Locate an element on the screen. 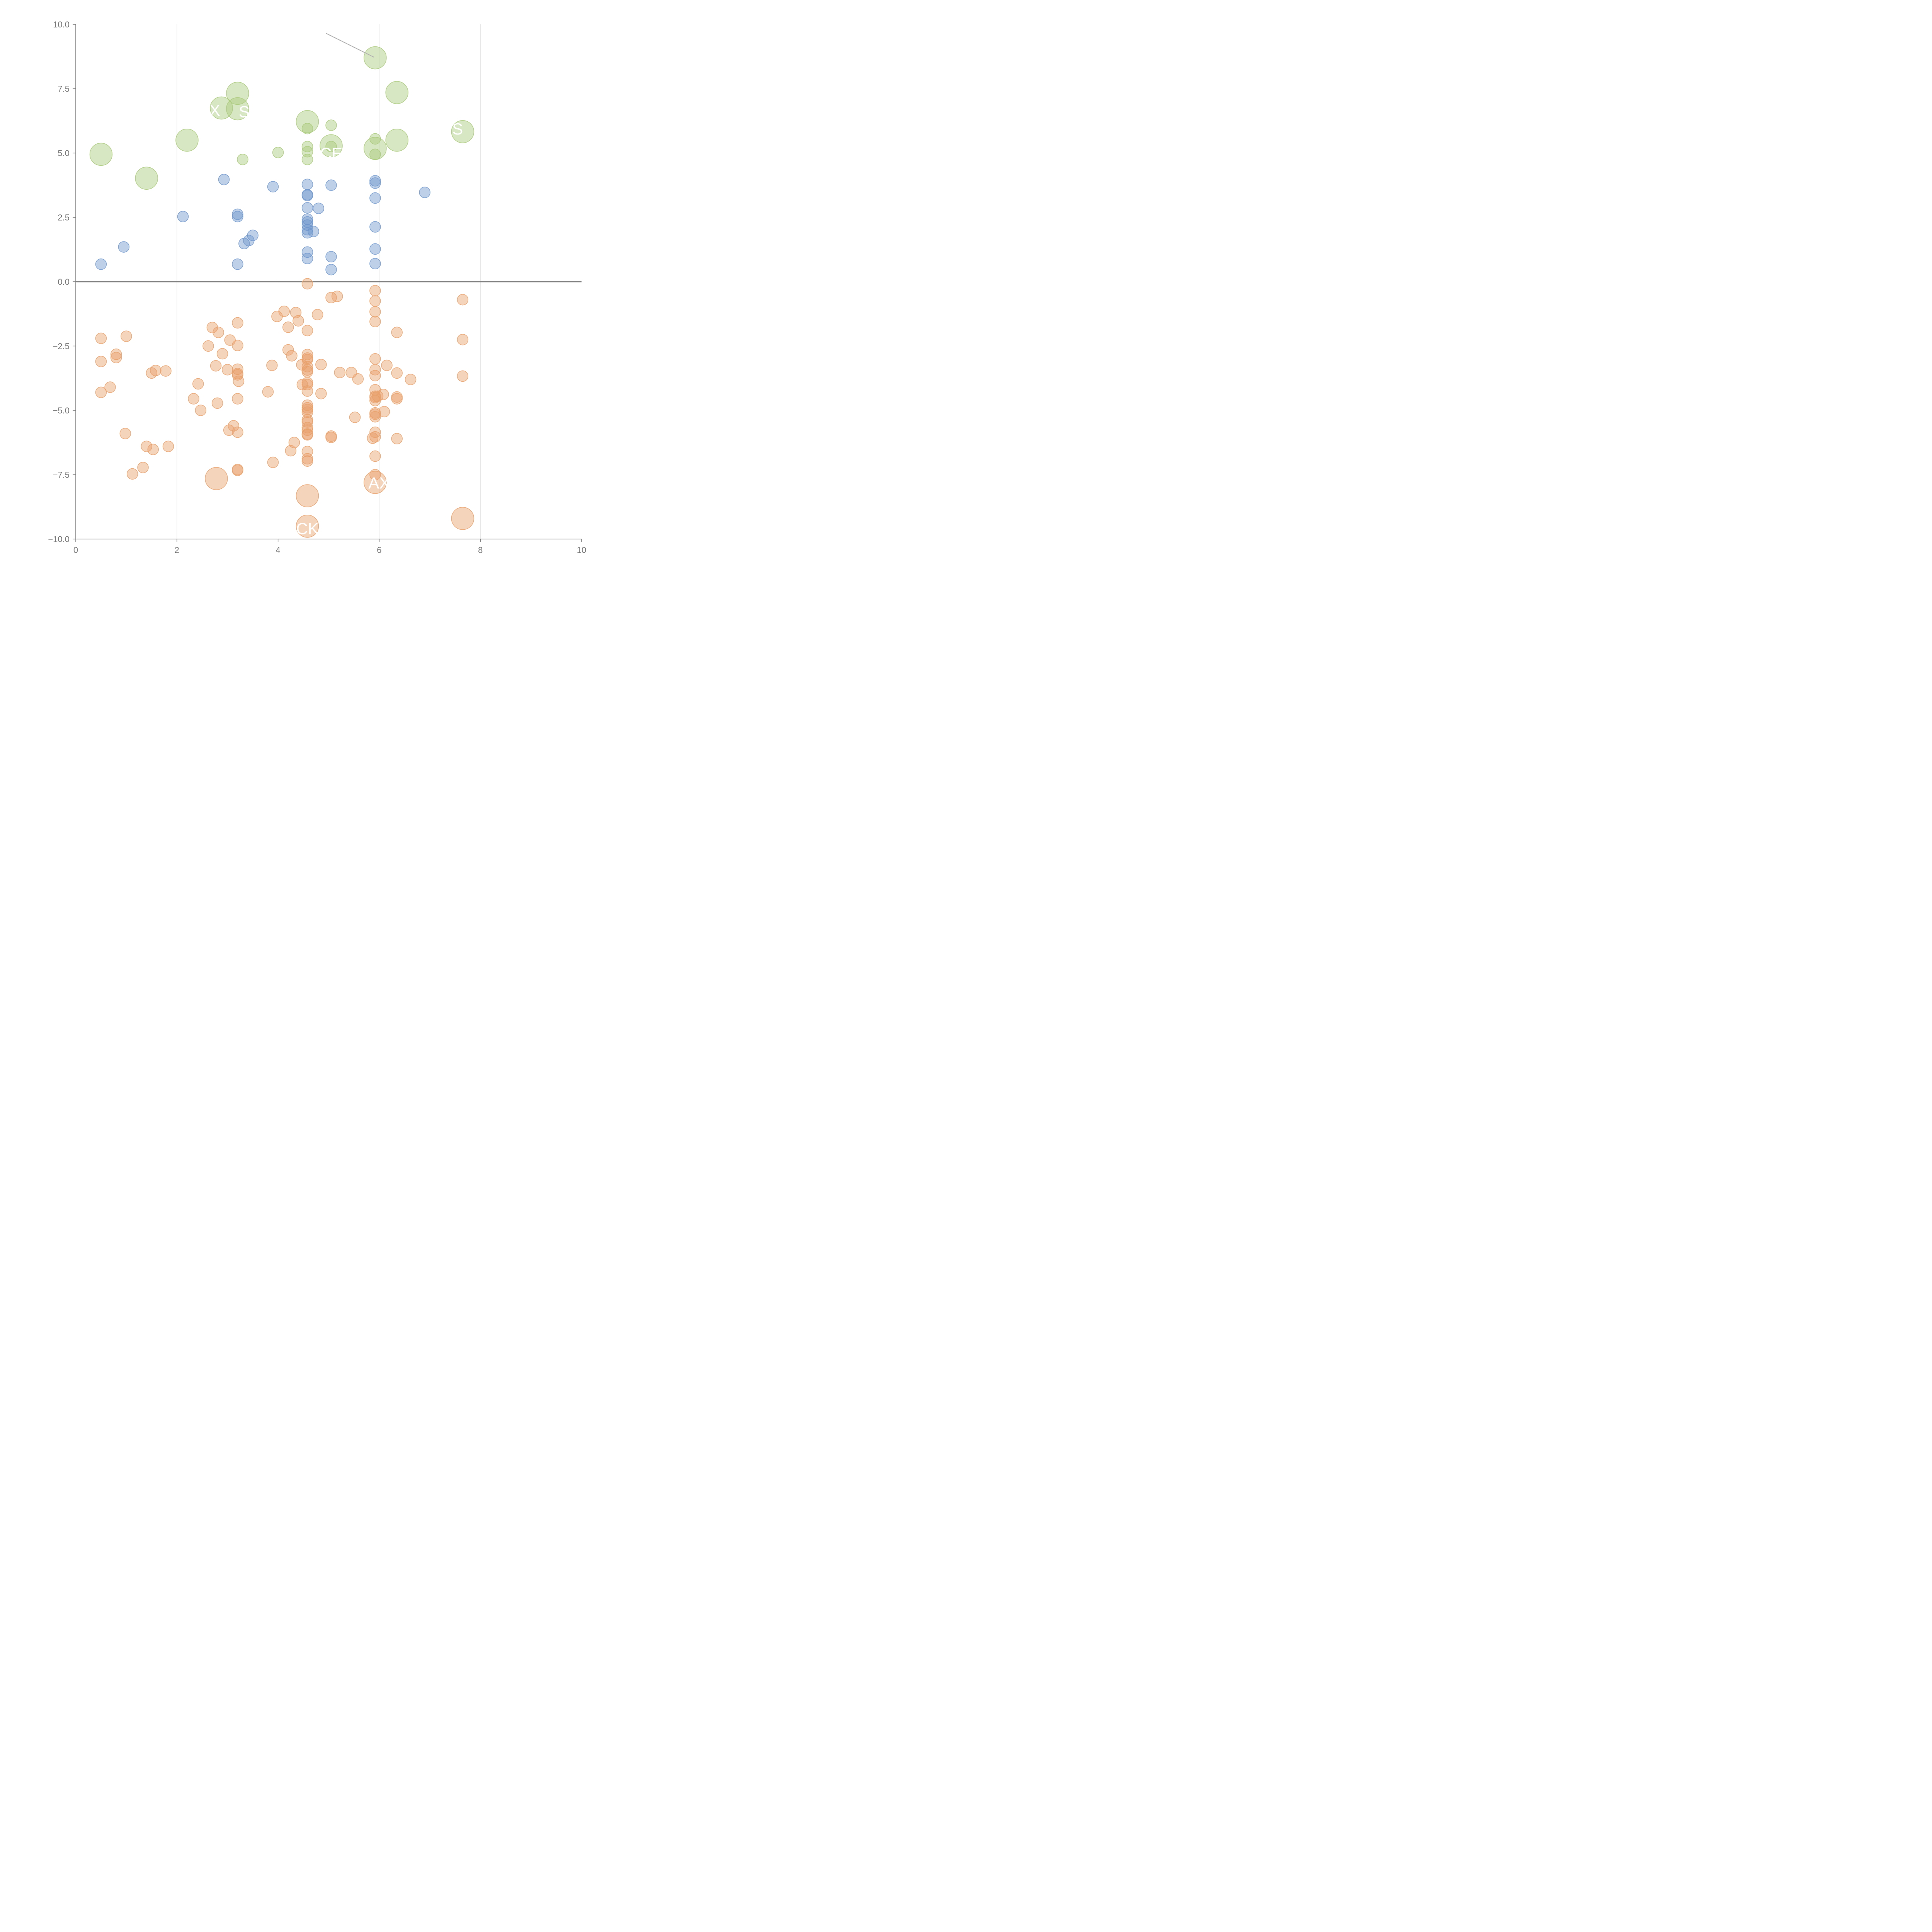 This screenshot has height=1932, width=1932. x-tick-label: 0 is located at coordinates (75, 550).